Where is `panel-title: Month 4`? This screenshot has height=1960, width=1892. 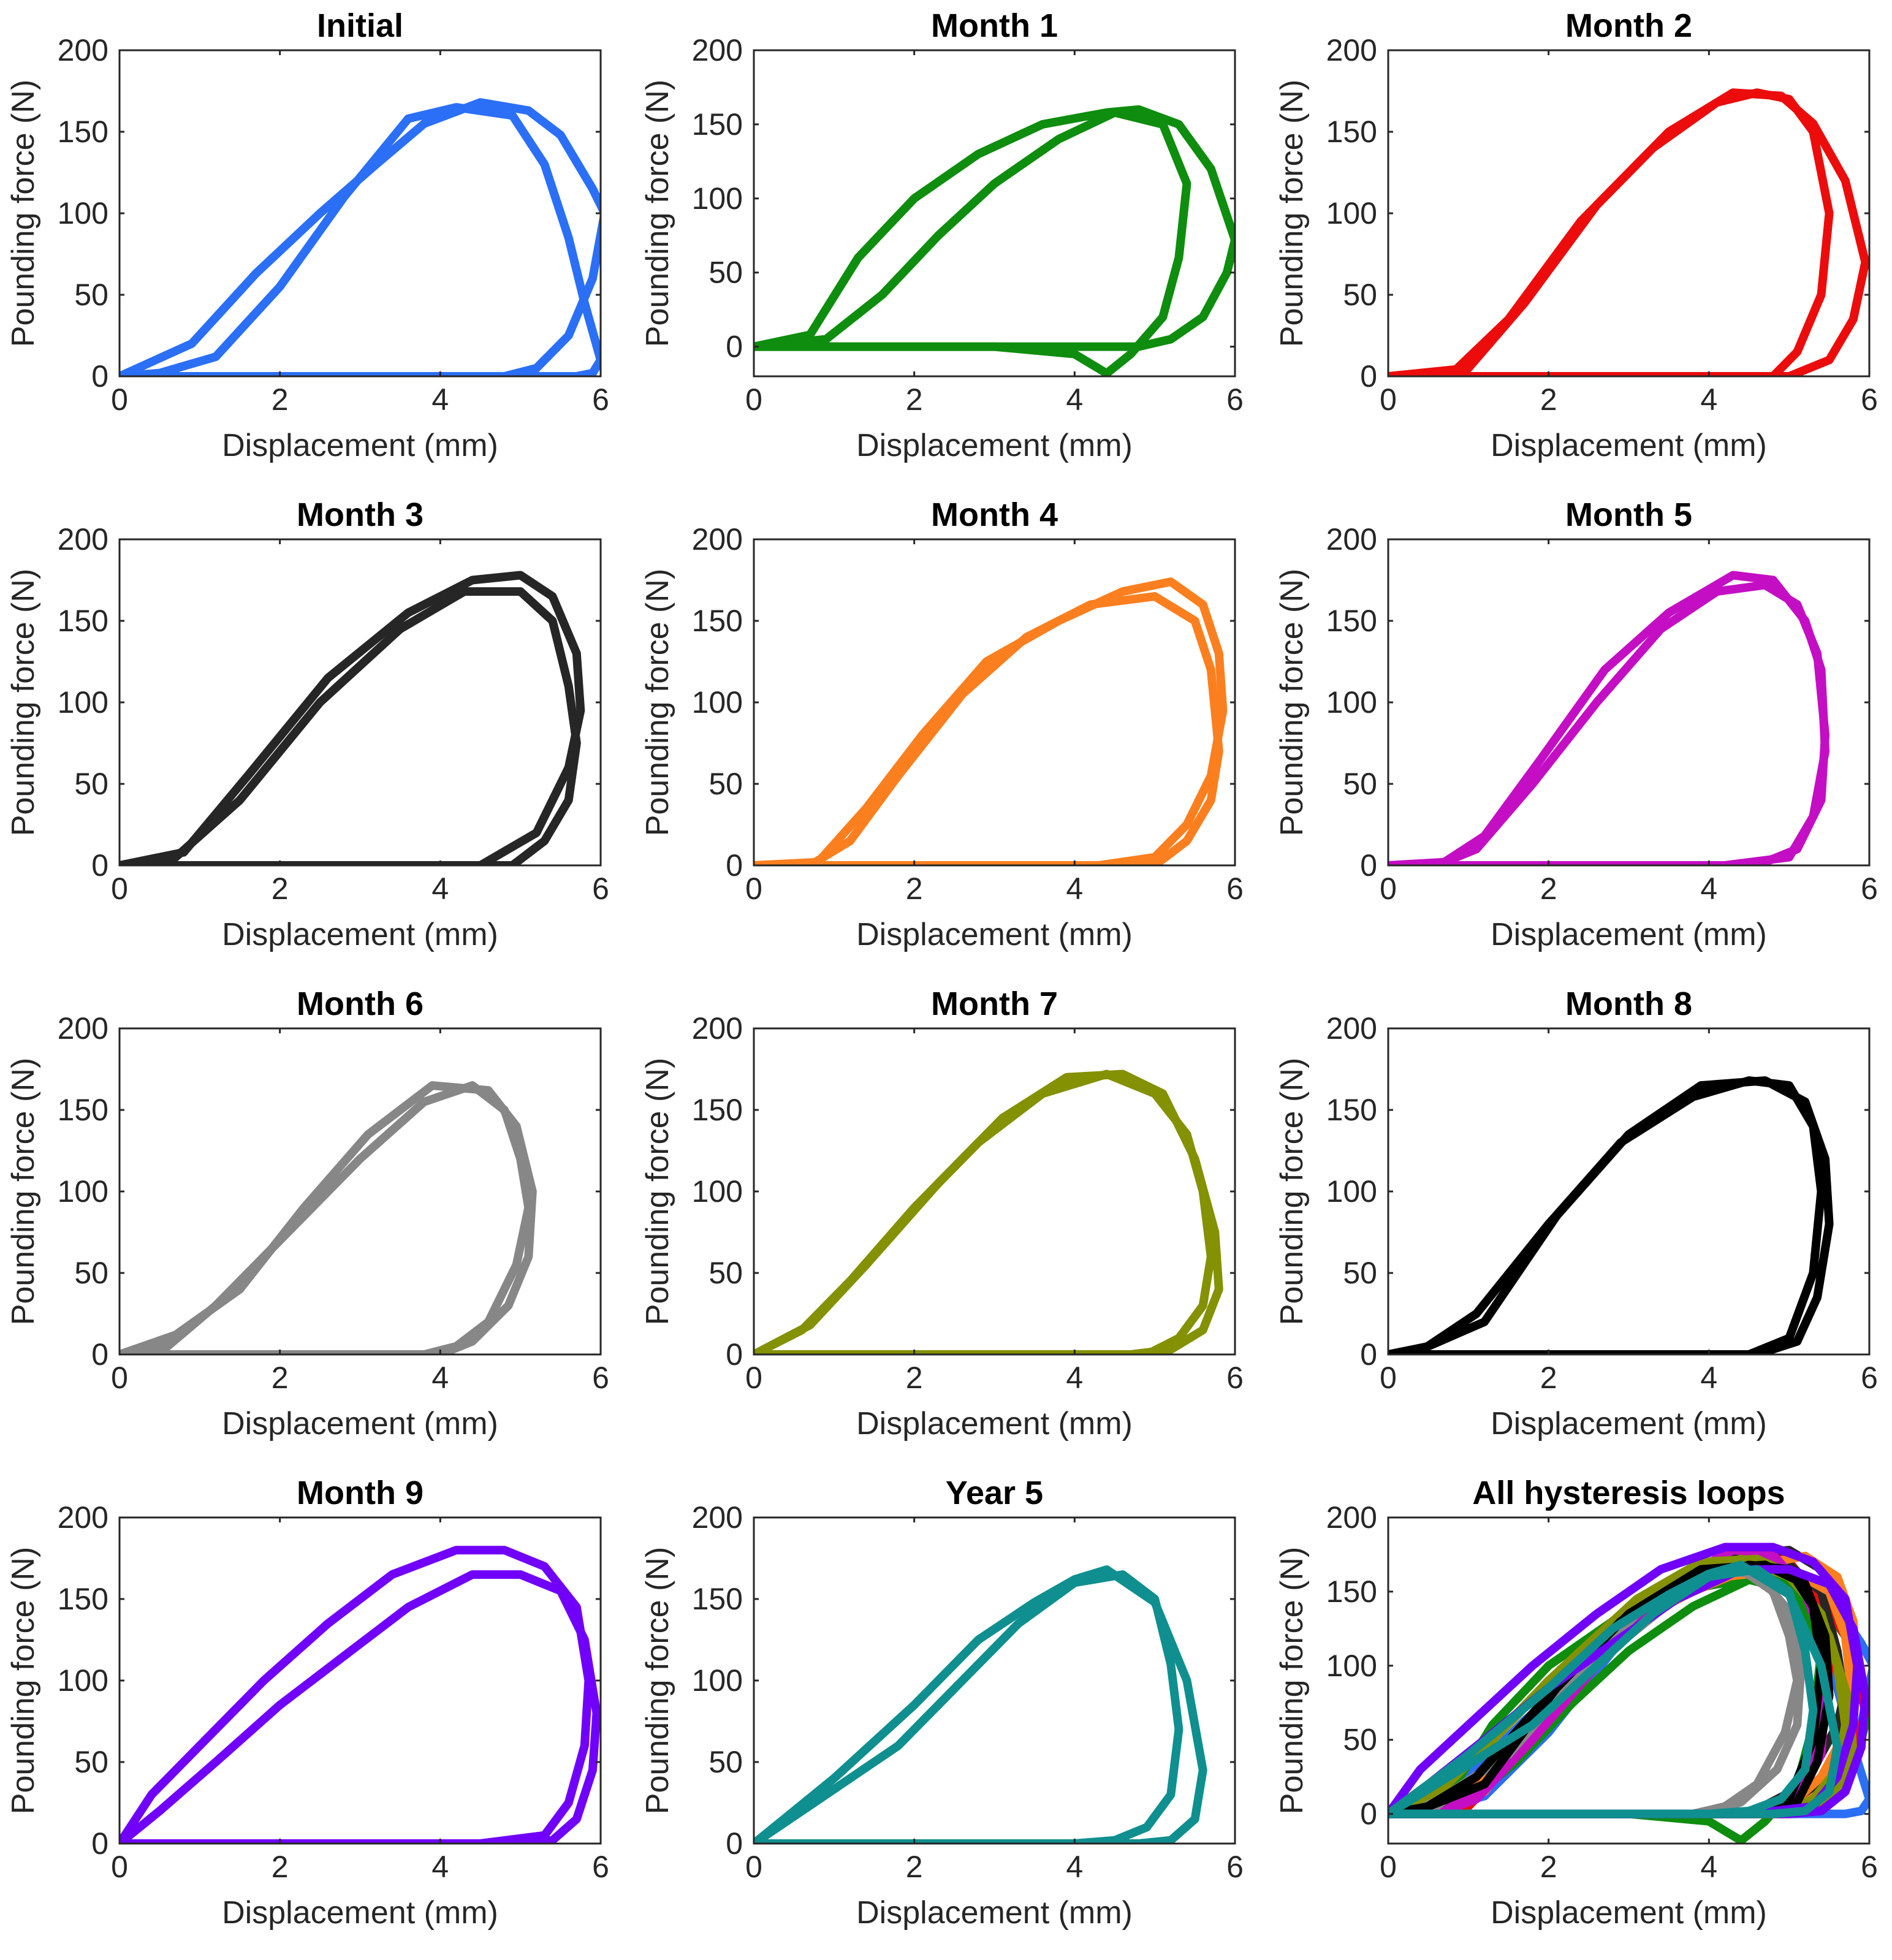
panel-title: Month 4 is located at coordinates (994, 514).